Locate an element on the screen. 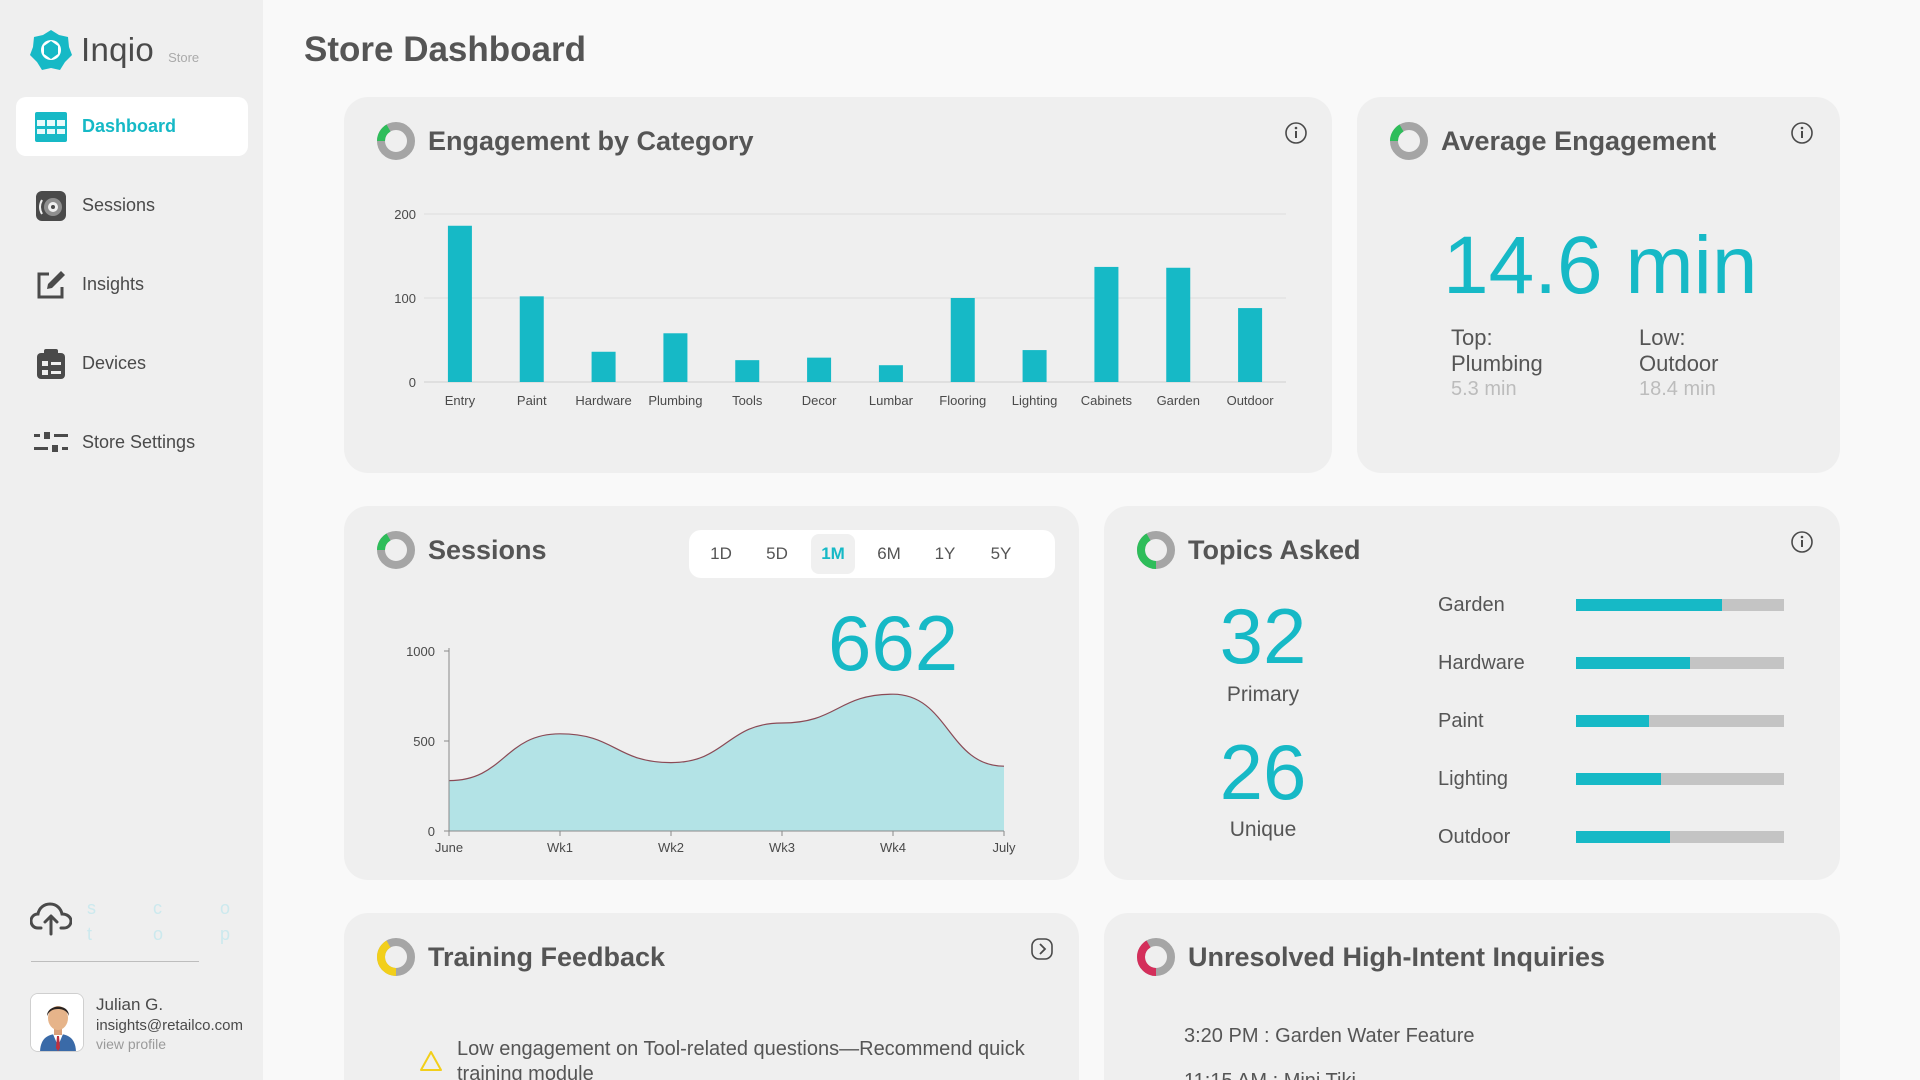 This screenshot has width=1920, height=1080. range-5y: 5Y is located at coordinates (1001, 553).